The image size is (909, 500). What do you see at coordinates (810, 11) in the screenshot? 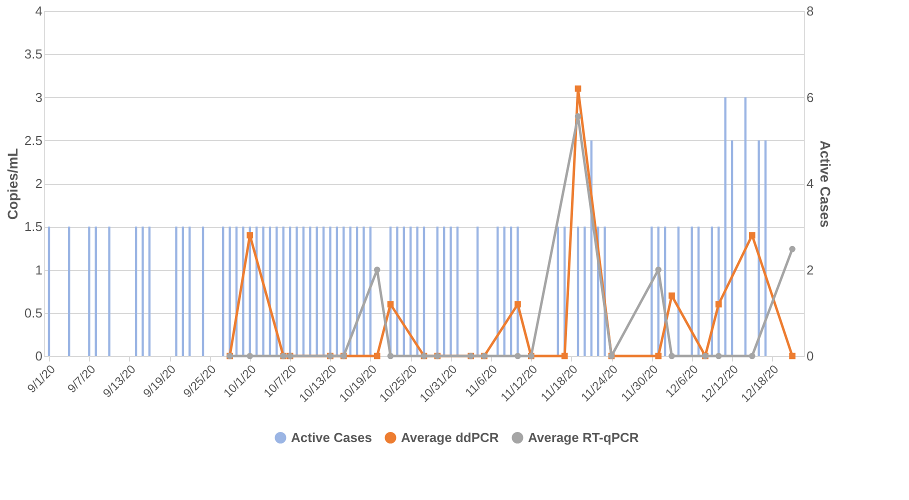
I see `y2-tick-label: 8` at bounding box center [810, 11].